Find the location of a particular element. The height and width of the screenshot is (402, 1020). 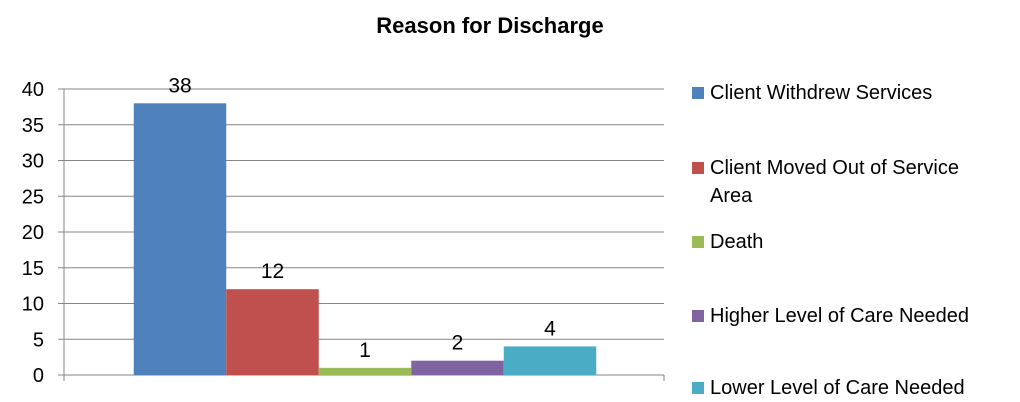

data-label: 2 is located at coordinates (458, 343).